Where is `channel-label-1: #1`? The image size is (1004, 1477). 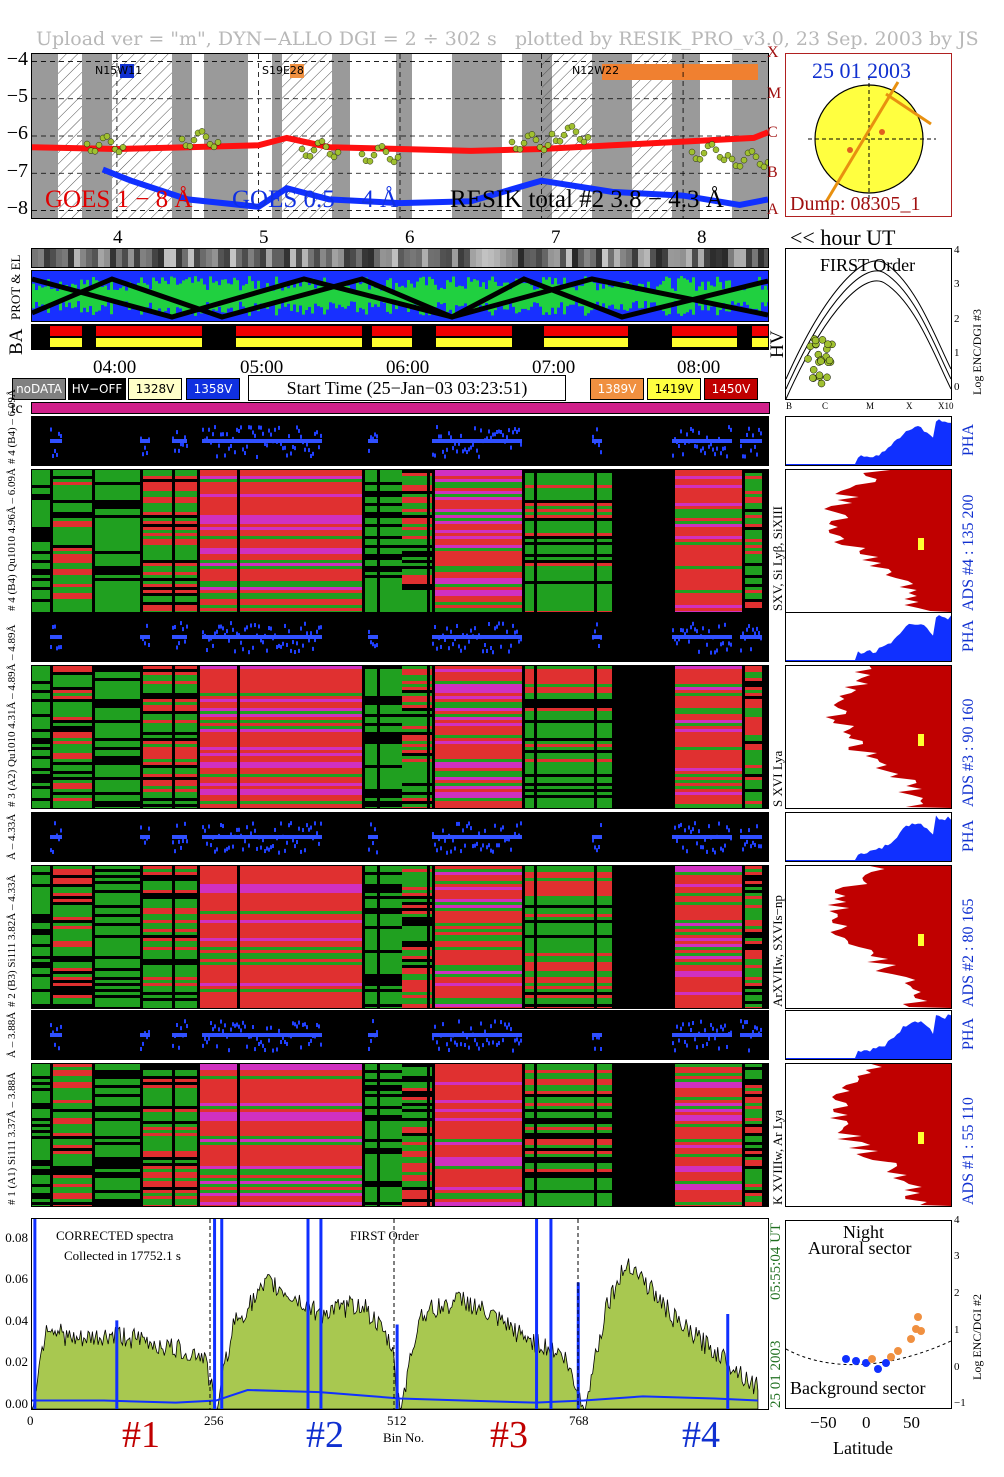 channel-label-1: #1 is located at coordinates (141, 1435).